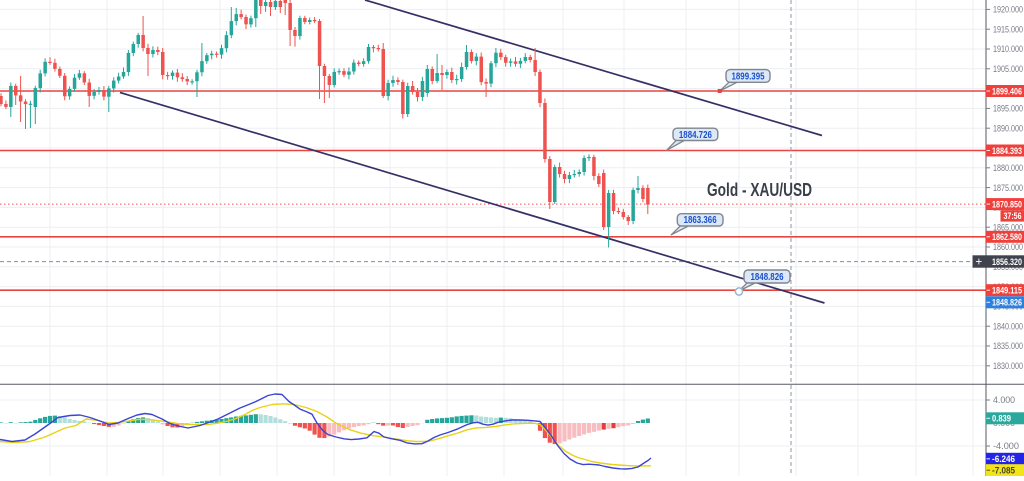 Image resolution: width=1024 pixels, height=481 pixels. I want to click on svg-text: 1884.393, so click(1007, 151).